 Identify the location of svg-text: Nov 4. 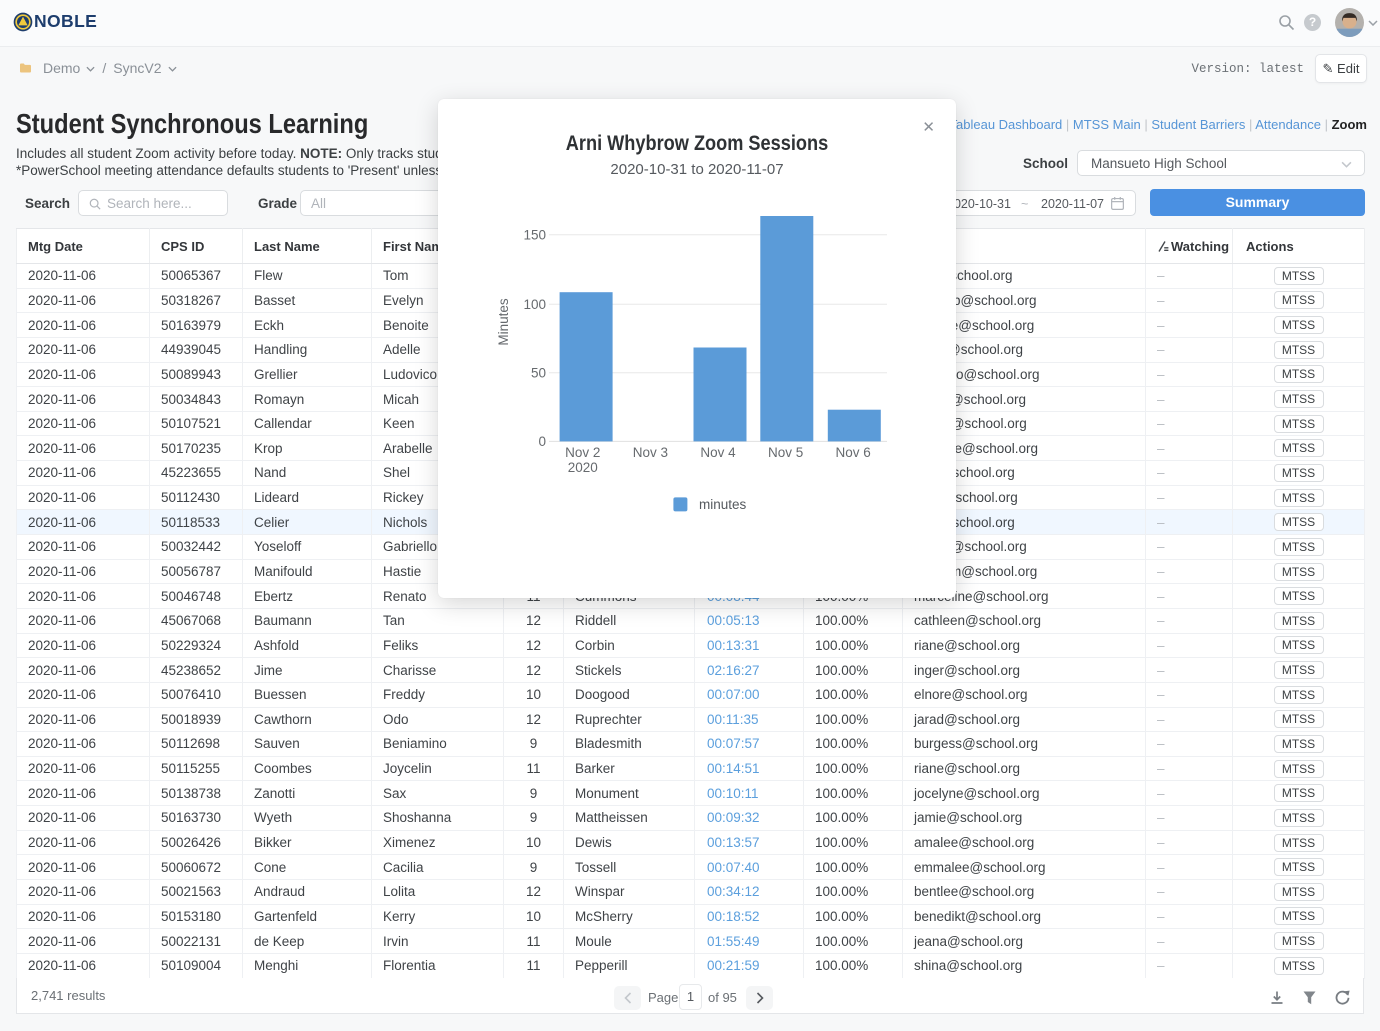
(718, 452).